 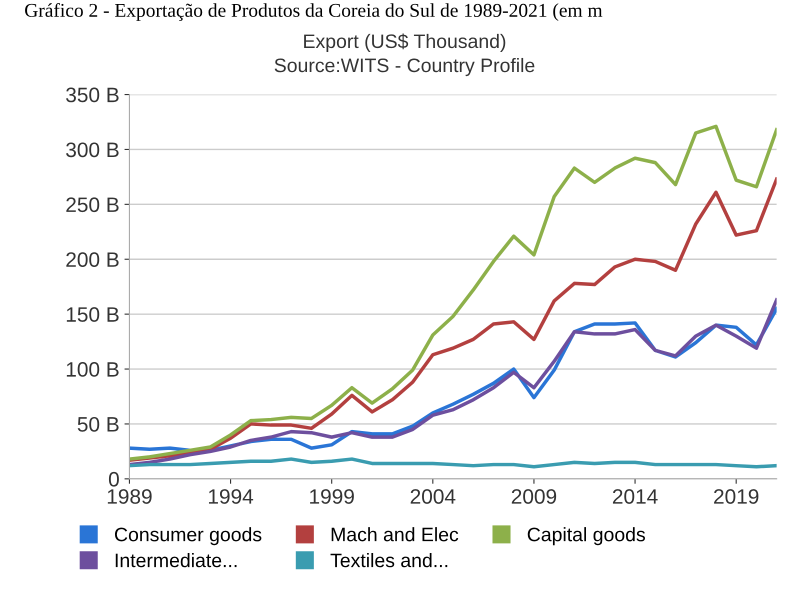 I want to click on text: Gráfico 2 - Exportação de Produtos da Coreia do Sul de 1989-2021 (em m, so click(x=313, y=12).